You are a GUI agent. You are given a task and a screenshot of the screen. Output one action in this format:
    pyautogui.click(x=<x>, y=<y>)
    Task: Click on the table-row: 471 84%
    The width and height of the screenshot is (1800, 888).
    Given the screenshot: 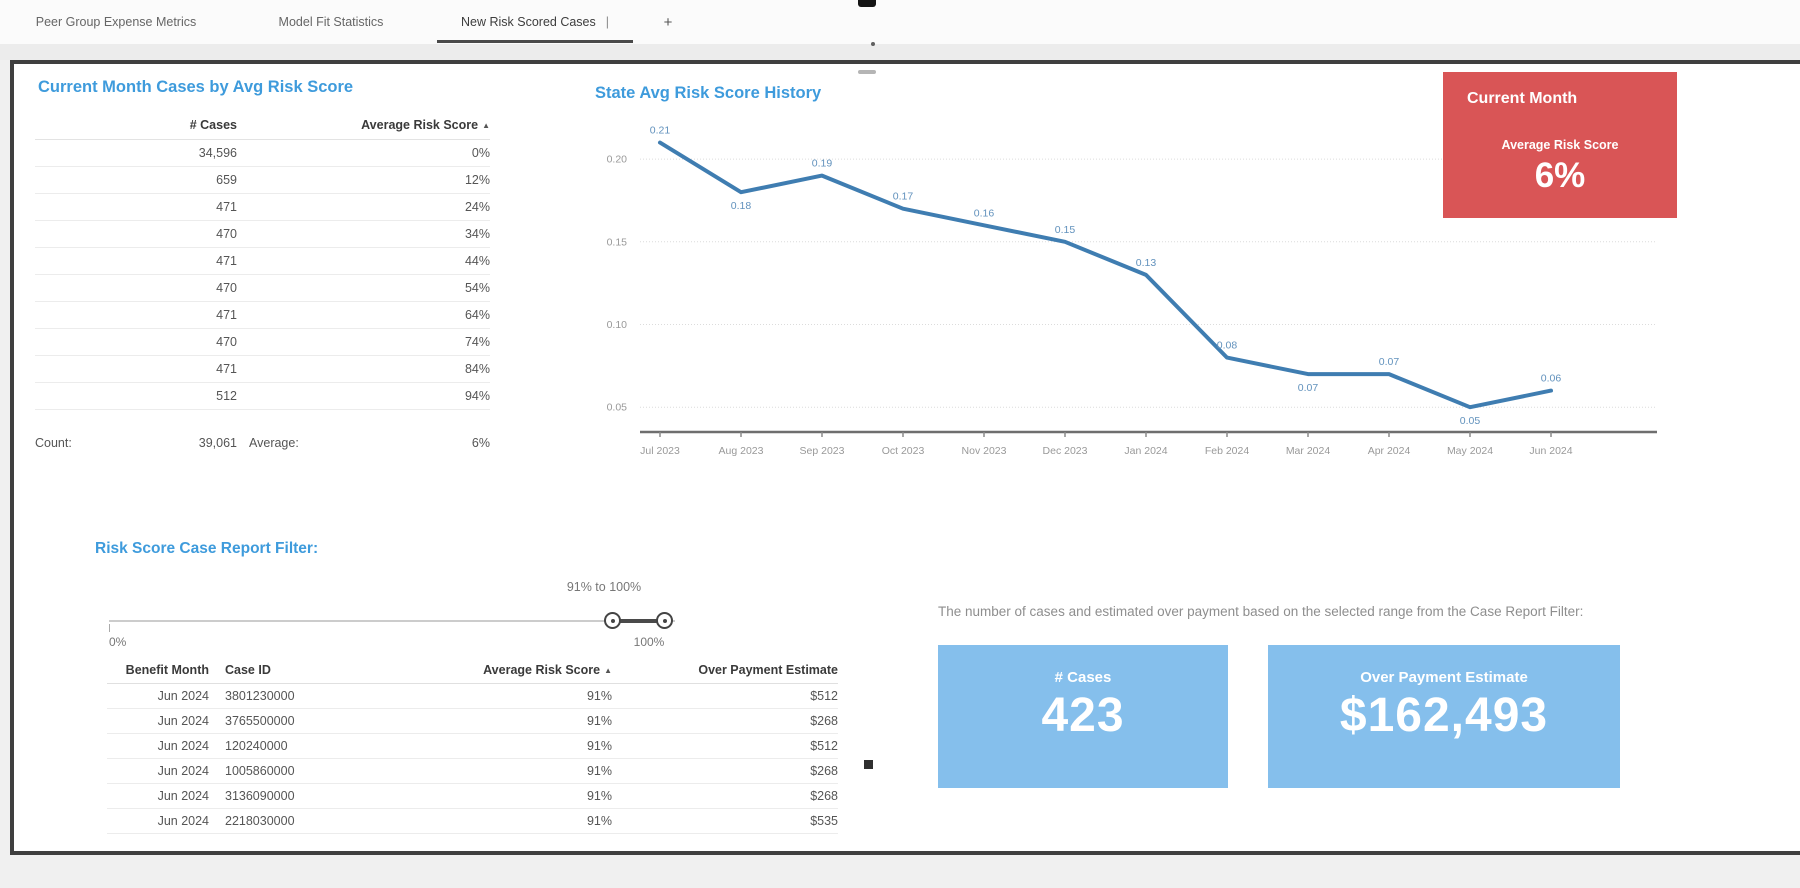 What is the action you would take?
    pyautogui.click(x=262, y=369)
    